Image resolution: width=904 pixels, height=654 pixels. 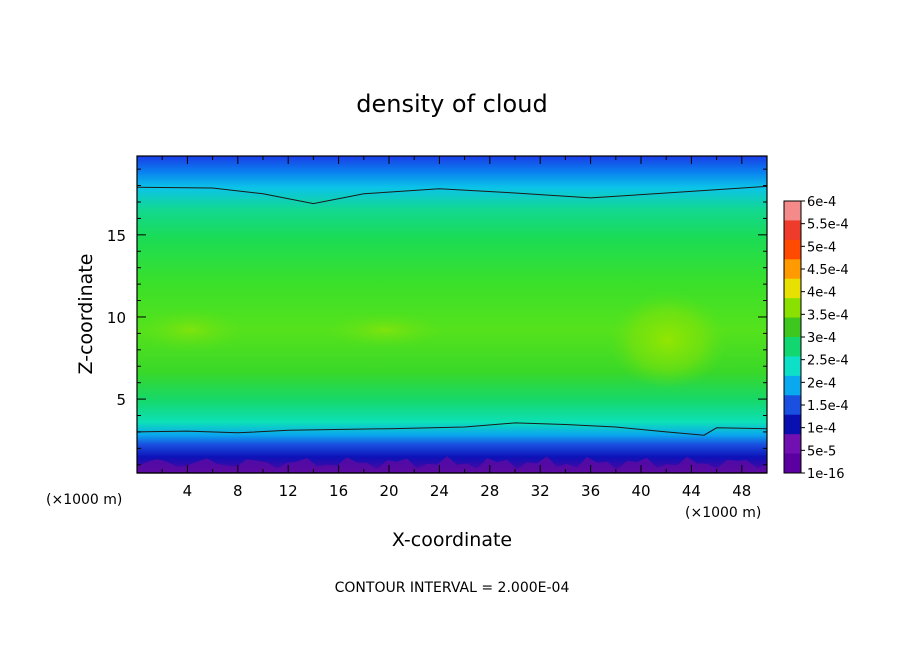 What do you see at coordinates (439, 491) in the screenshot?
I see `x-tick-label: 24` at bounding box center [439, 491].